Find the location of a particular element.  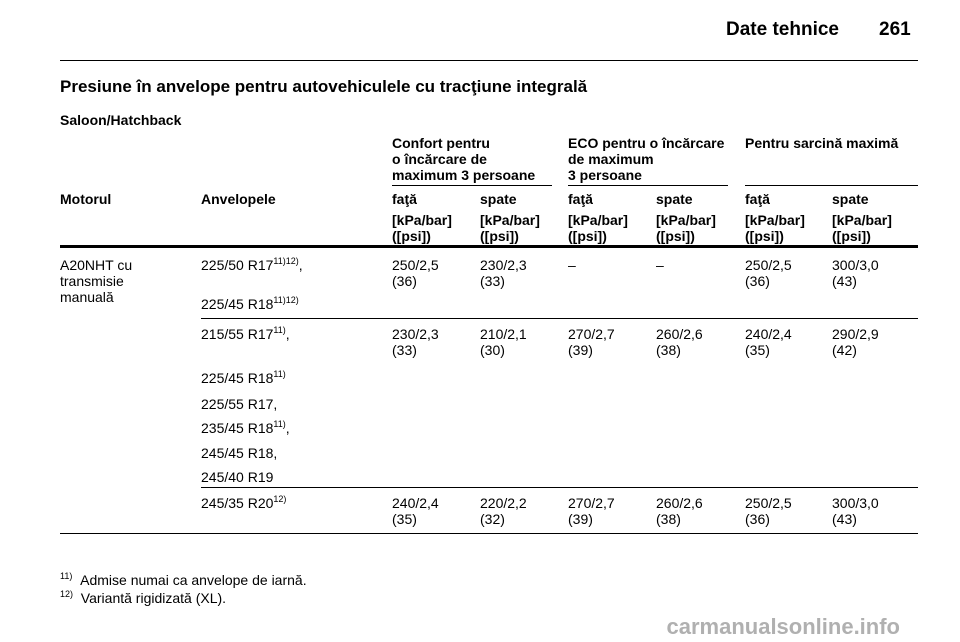

footnote: 12) Variantă rigidizată (XL). is located at coordinates (143, 598).